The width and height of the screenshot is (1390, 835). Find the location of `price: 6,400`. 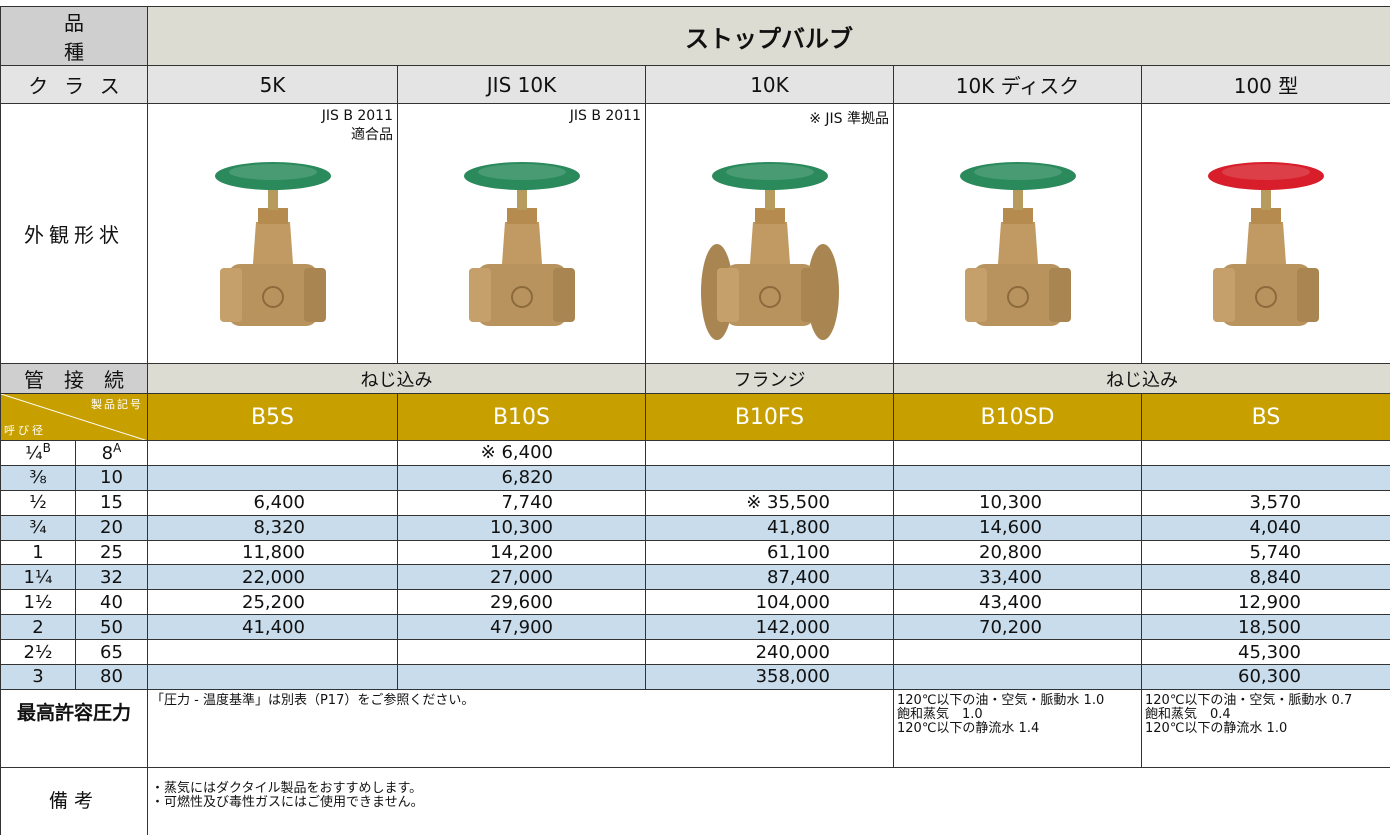

price: 6,400 is located at coordinates (272, 502).